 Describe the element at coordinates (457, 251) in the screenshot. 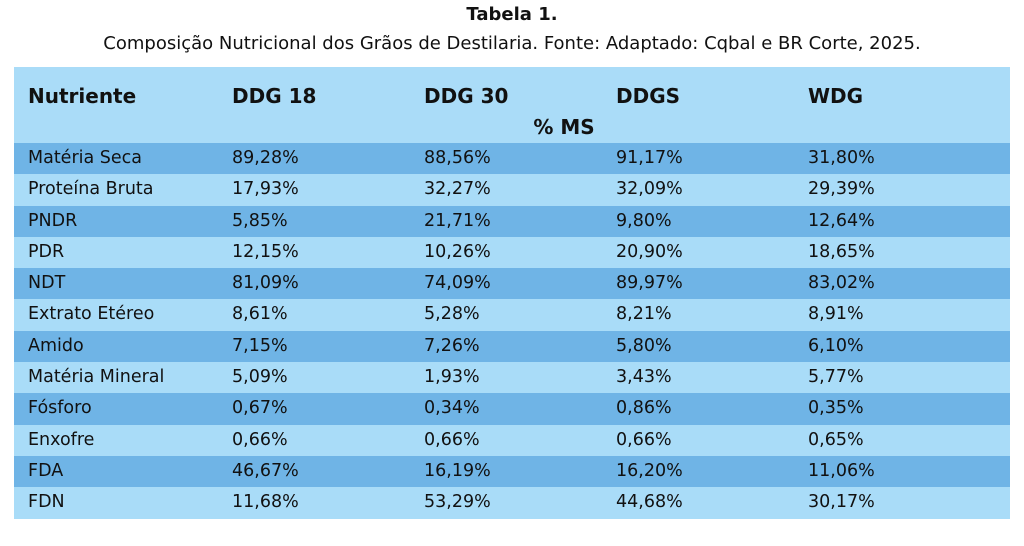

I see `value-cell: 10,26%` at that location.